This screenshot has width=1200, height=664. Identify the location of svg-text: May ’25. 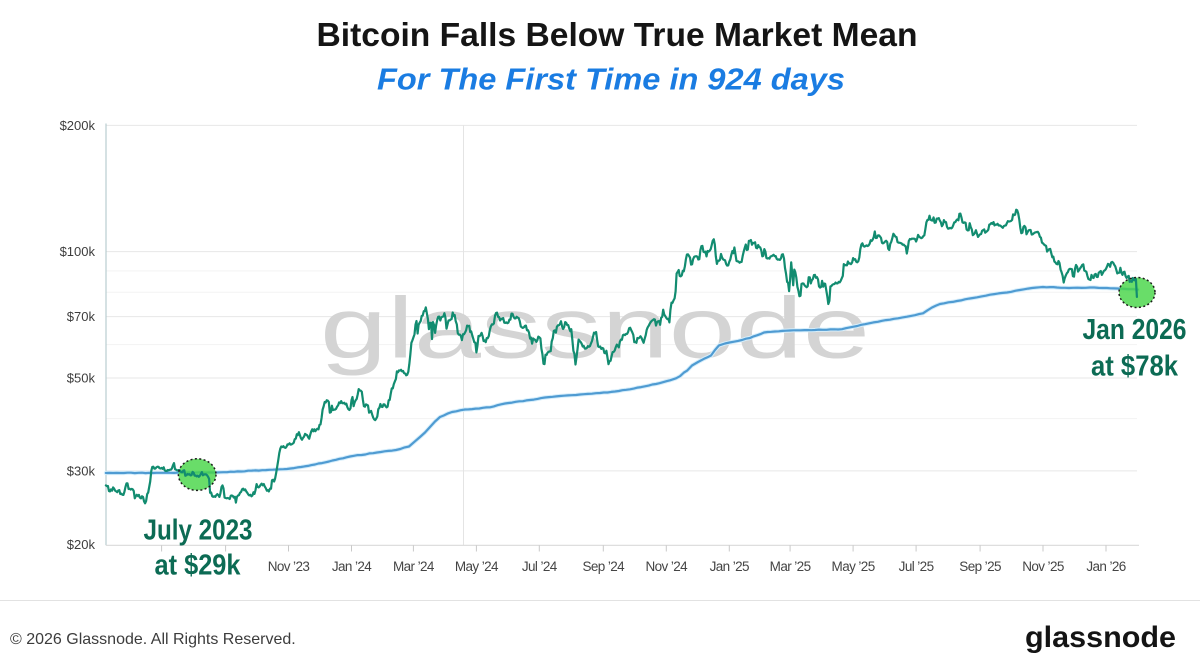
(853, 566).